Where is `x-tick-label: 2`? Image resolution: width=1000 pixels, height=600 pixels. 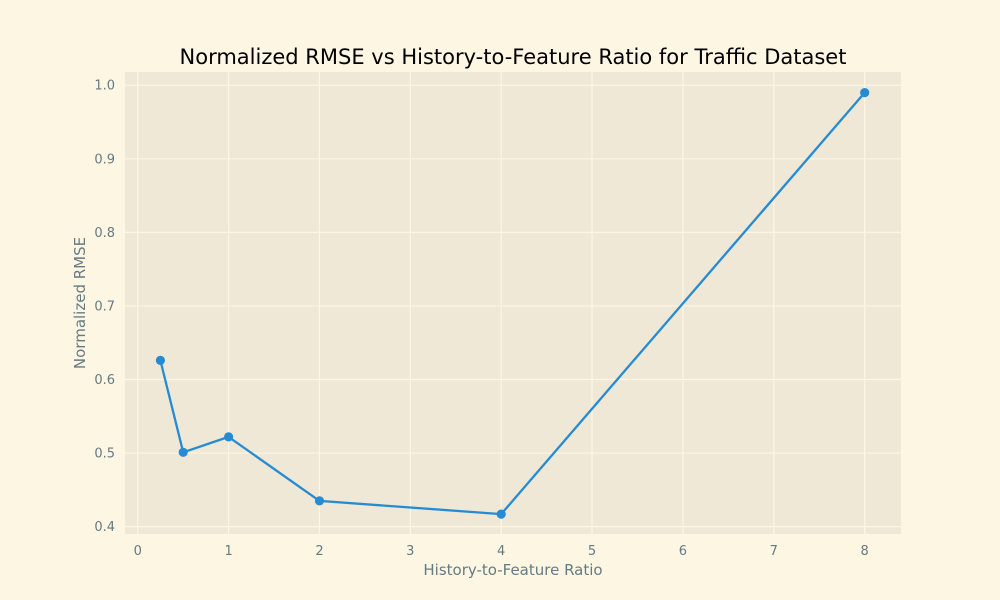
x-tick-label: 2 is located at coordinates (319, 551).